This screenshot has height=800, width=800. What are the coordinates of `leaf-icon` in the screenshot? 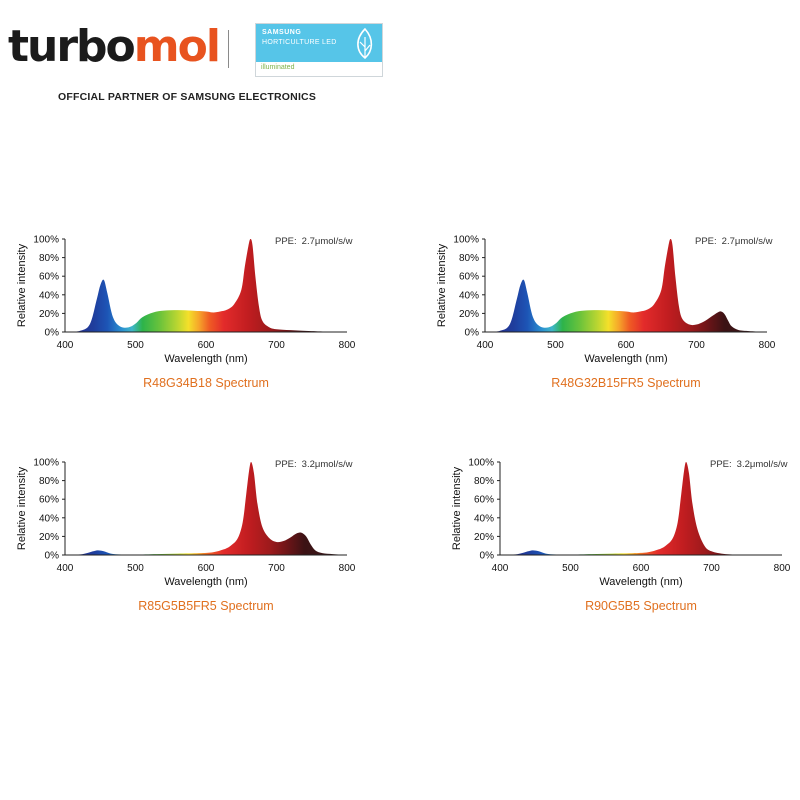 It's located at (365, 43).